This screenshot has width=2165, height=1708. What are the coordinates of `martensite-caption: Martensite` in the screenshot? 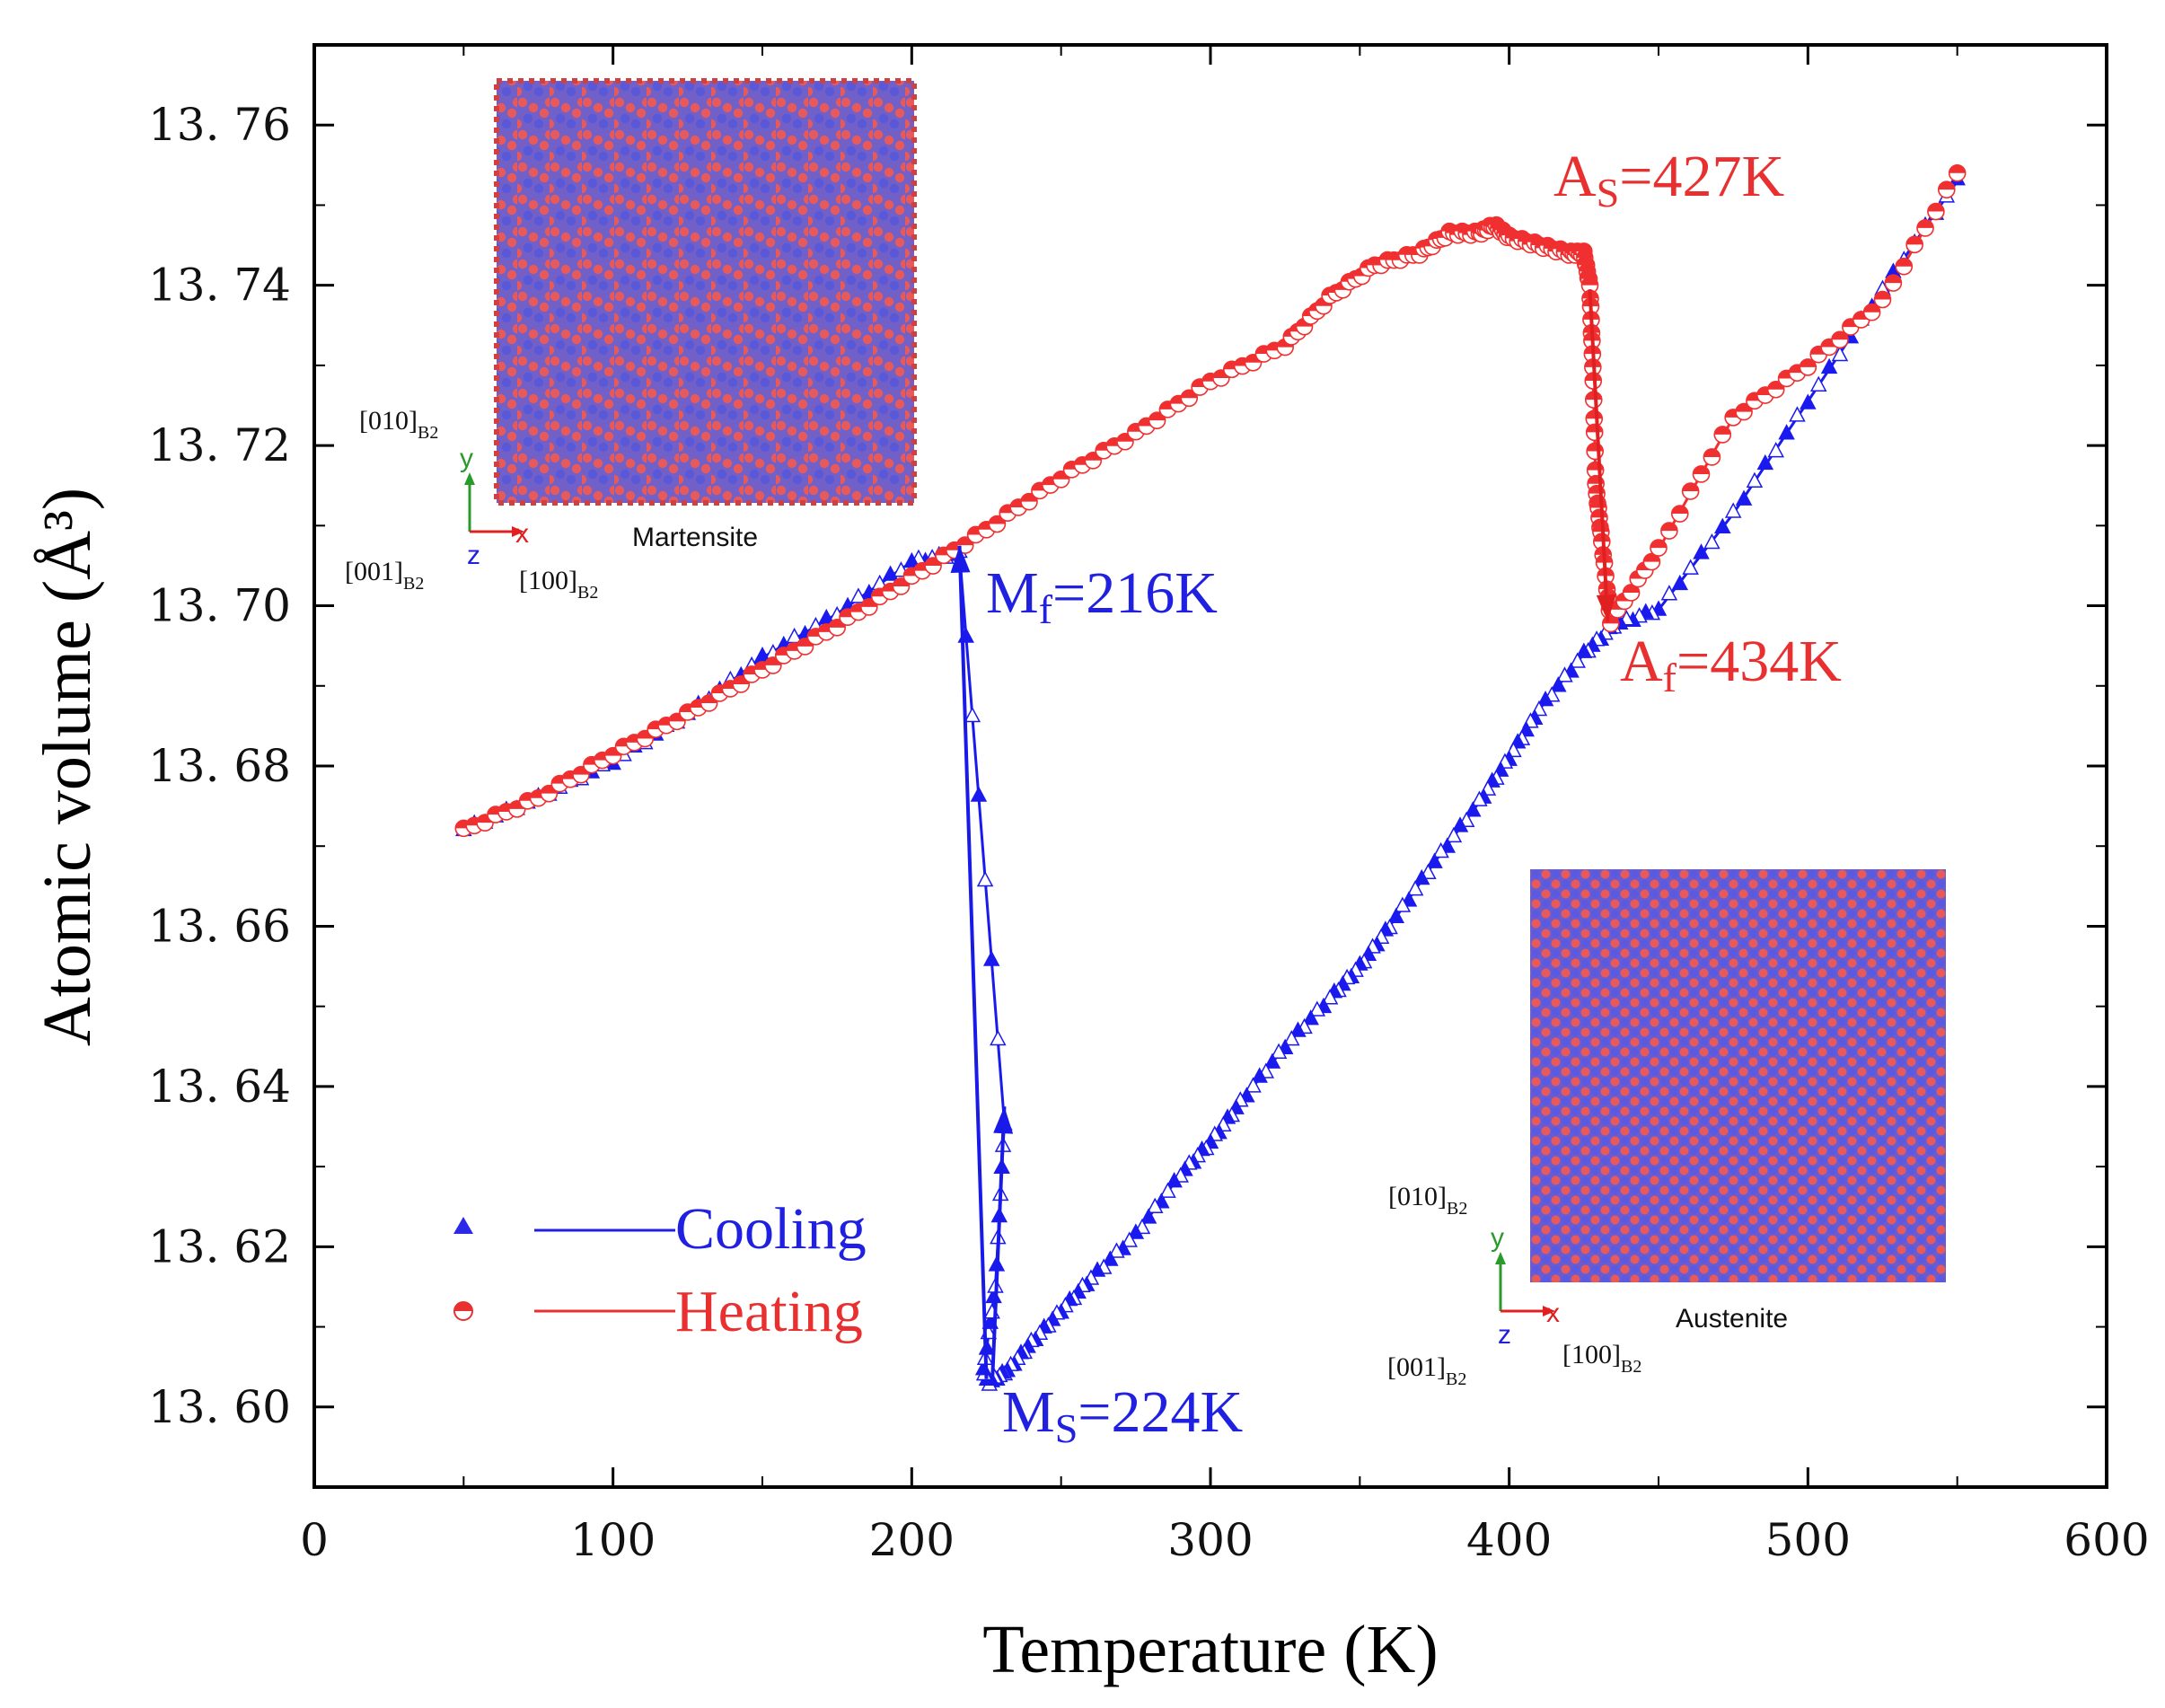 It's located at (695, 537).